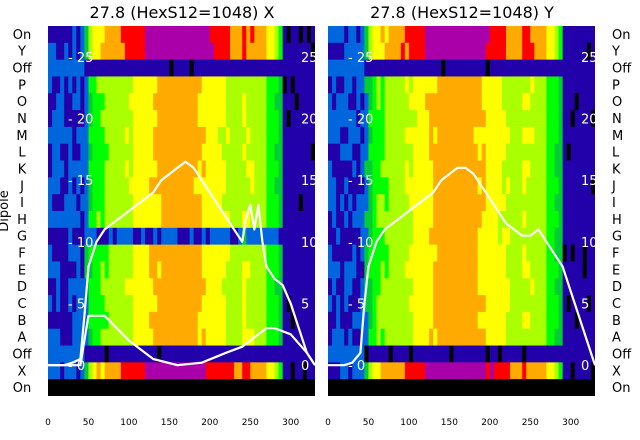  I want to click on overlay-tick-label: - 5, so click(356, 305).